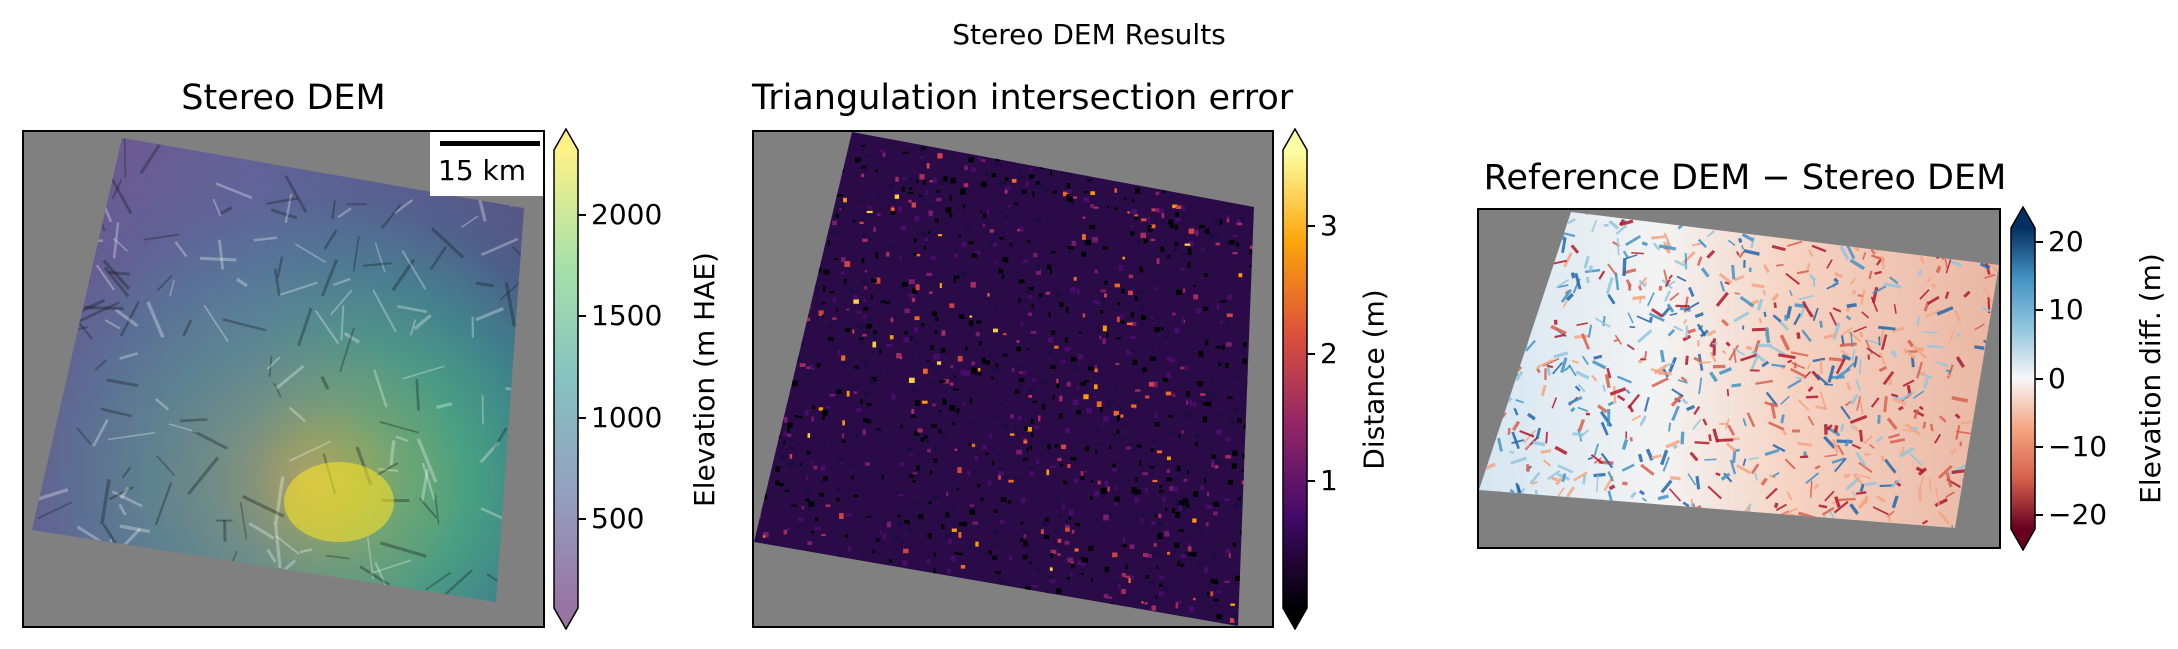  I want to click on panel-2-title: Triangulation intersection error, so click(1023, 98).